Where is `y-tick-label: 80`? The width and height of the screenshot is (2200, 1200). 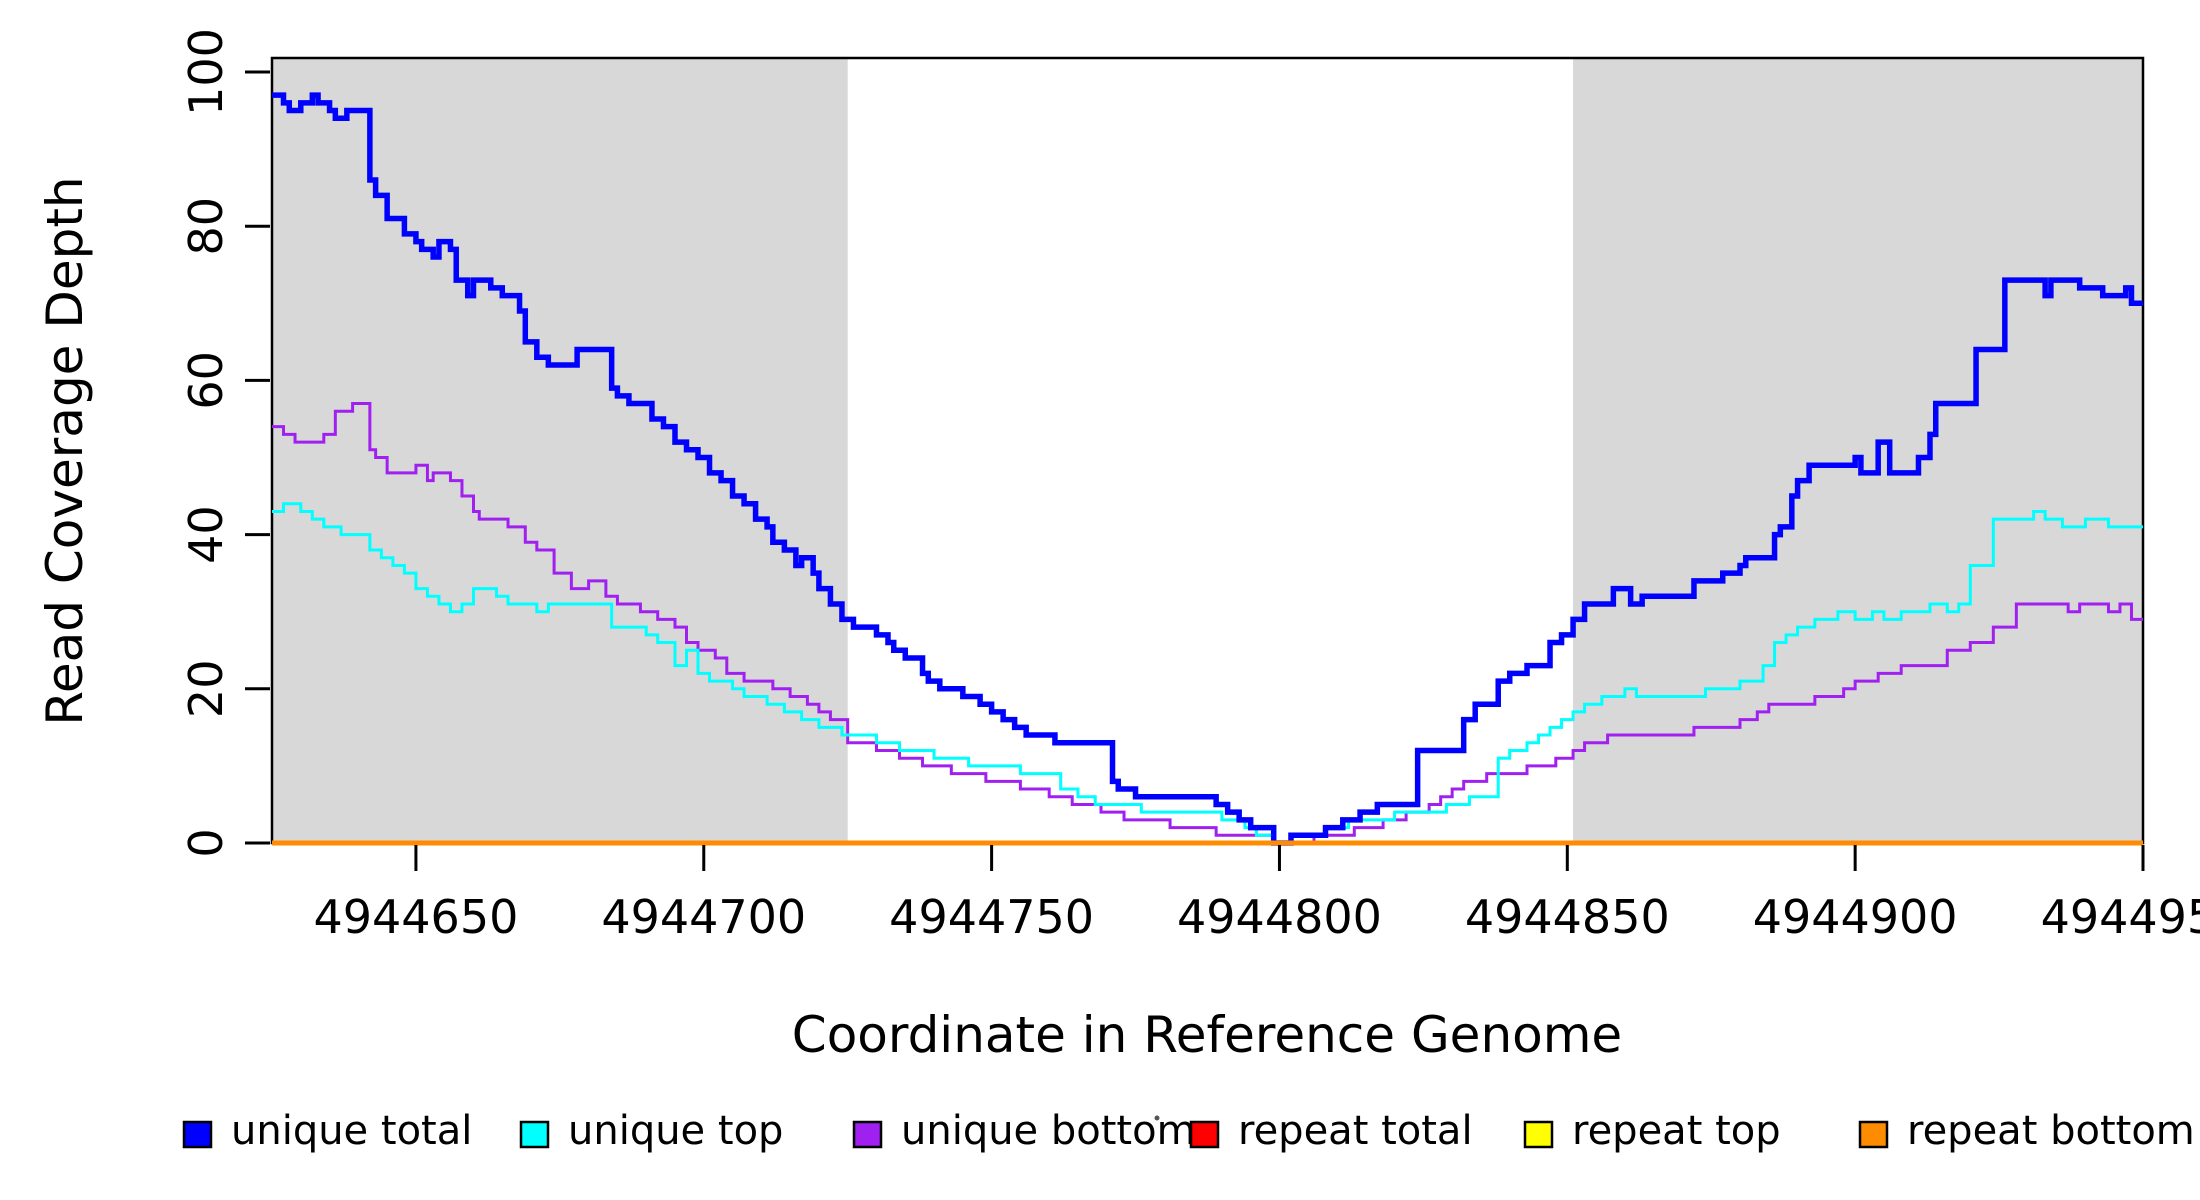 y-tick-label: 80 is located at coordinates (206, 226).